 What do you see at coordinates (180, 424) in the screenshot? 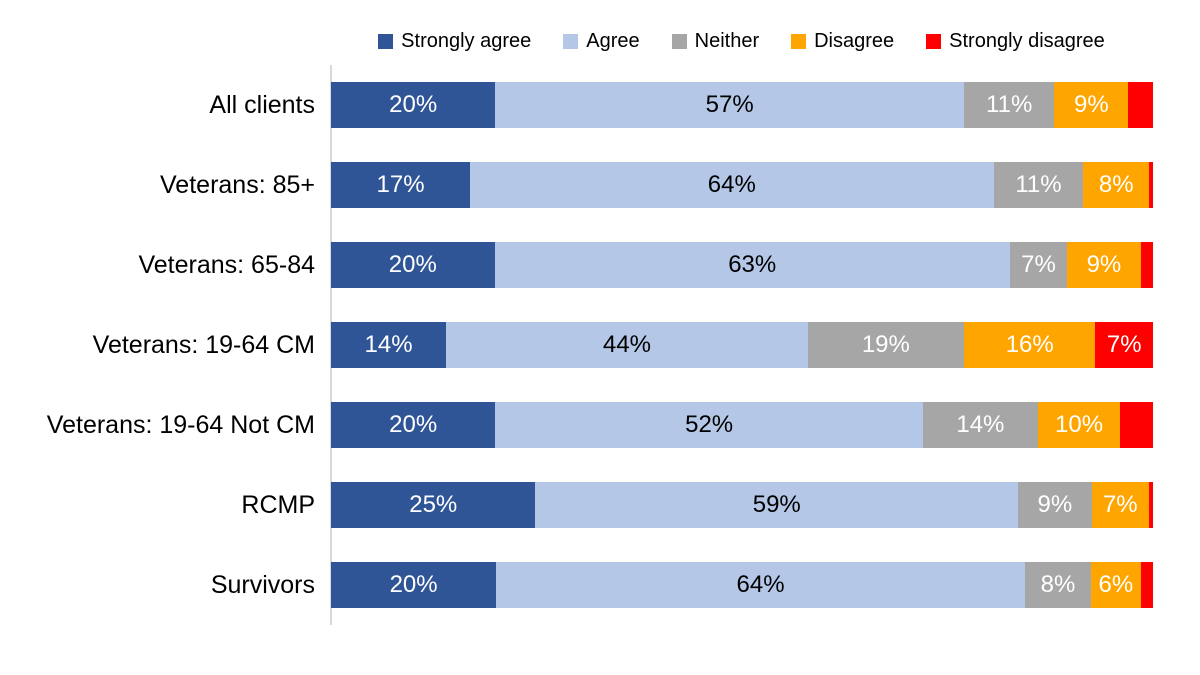
I see `category-label: Veterans: 19-64 Not CM` at bounding box center [180, 424].